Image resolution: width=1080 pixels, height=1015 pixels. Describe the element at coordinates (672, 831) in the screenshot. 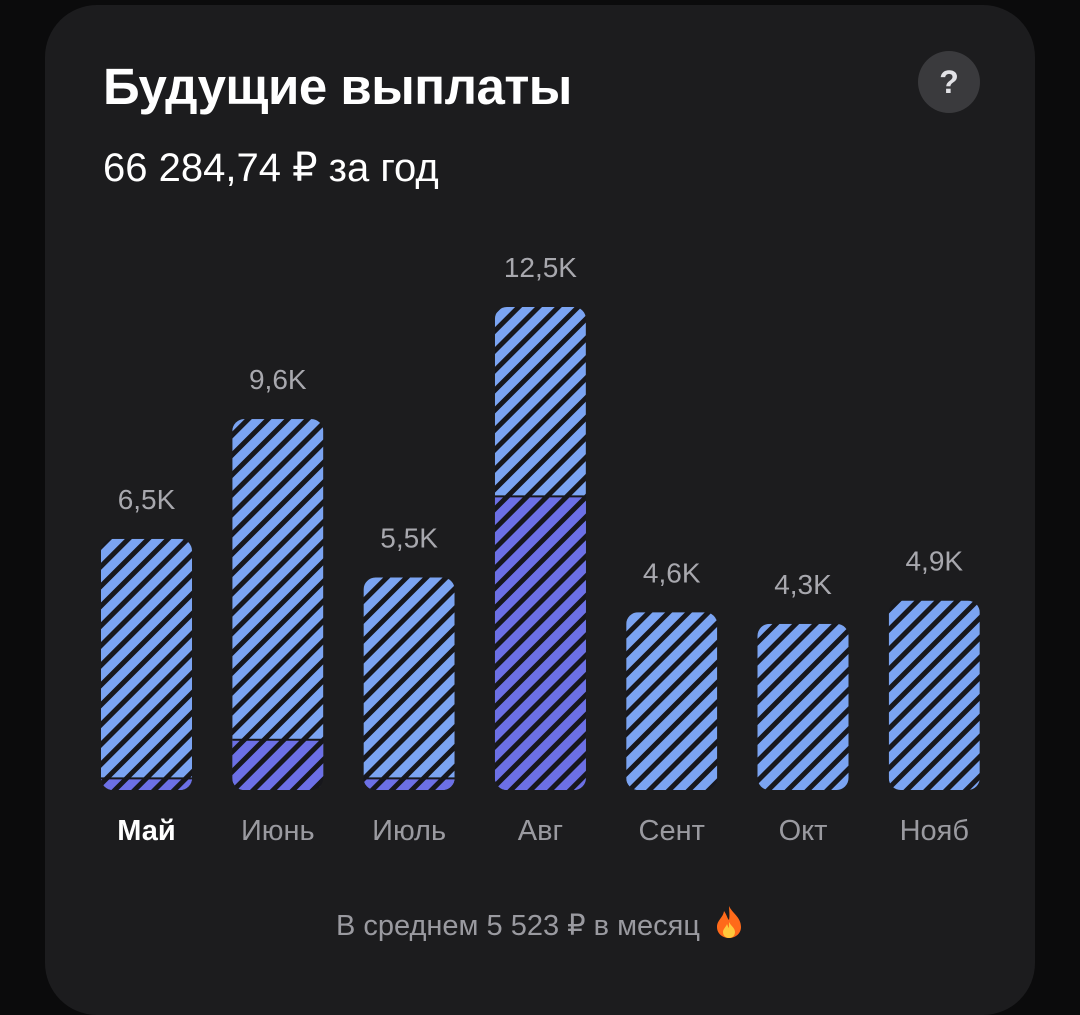

I see `month-label: Сент` at that location.